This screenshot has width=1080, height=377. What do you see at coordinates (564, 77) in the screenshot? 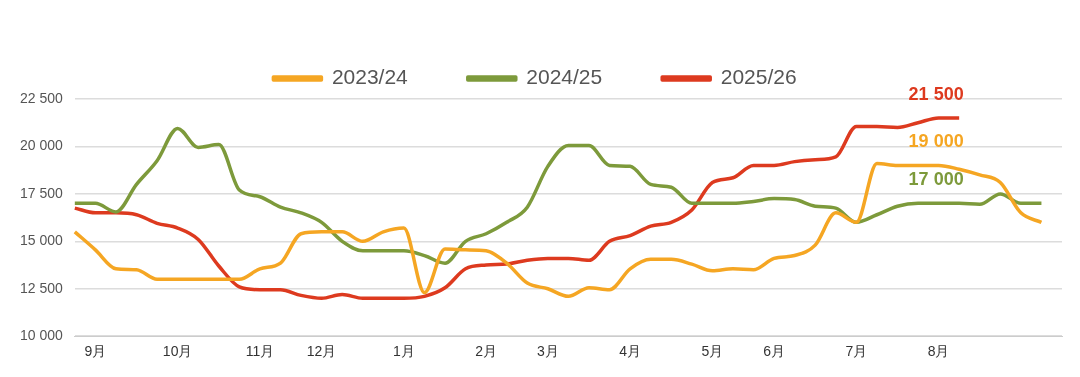
I see `legend-label: 2024/25` at bounding box center [564, 77].